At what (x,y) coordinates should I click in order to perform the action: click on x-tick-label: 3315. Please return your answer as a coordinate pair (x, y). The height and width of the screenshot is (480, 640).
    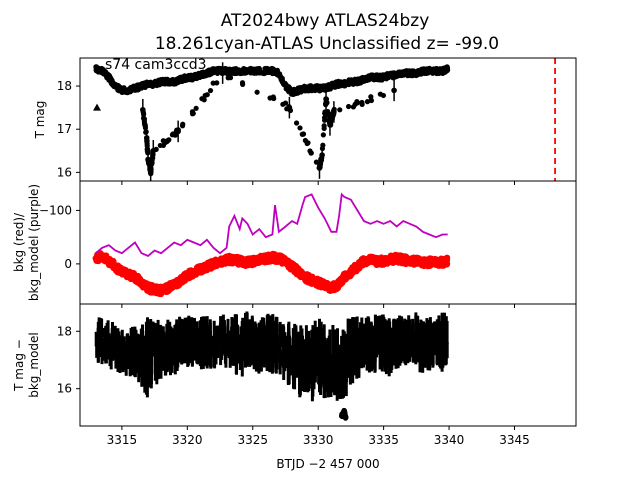
    Looking at the image, I should click on (122, 440).